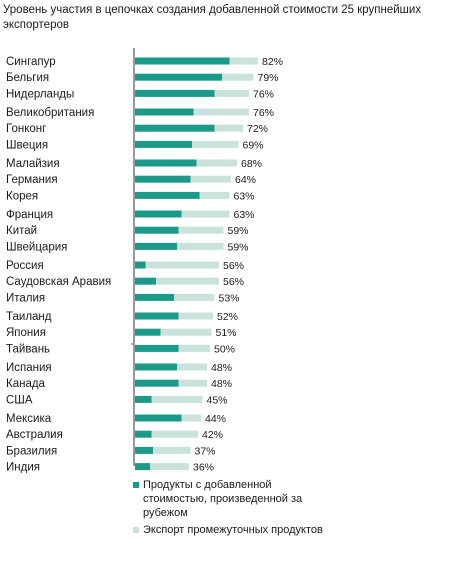 This screenshot has height=574, width=473. What do you see at coordinates (268, 78) in the screenshot?
I see `total-value-label: 79%` at bounding box center [268, 78].